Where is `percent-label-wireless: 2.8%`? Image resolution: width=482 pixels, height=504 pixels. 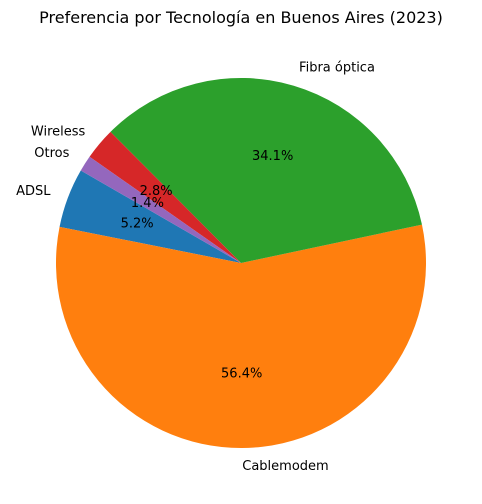 percent-label-wireless: 2.8% is located at coordinates (156, 191).